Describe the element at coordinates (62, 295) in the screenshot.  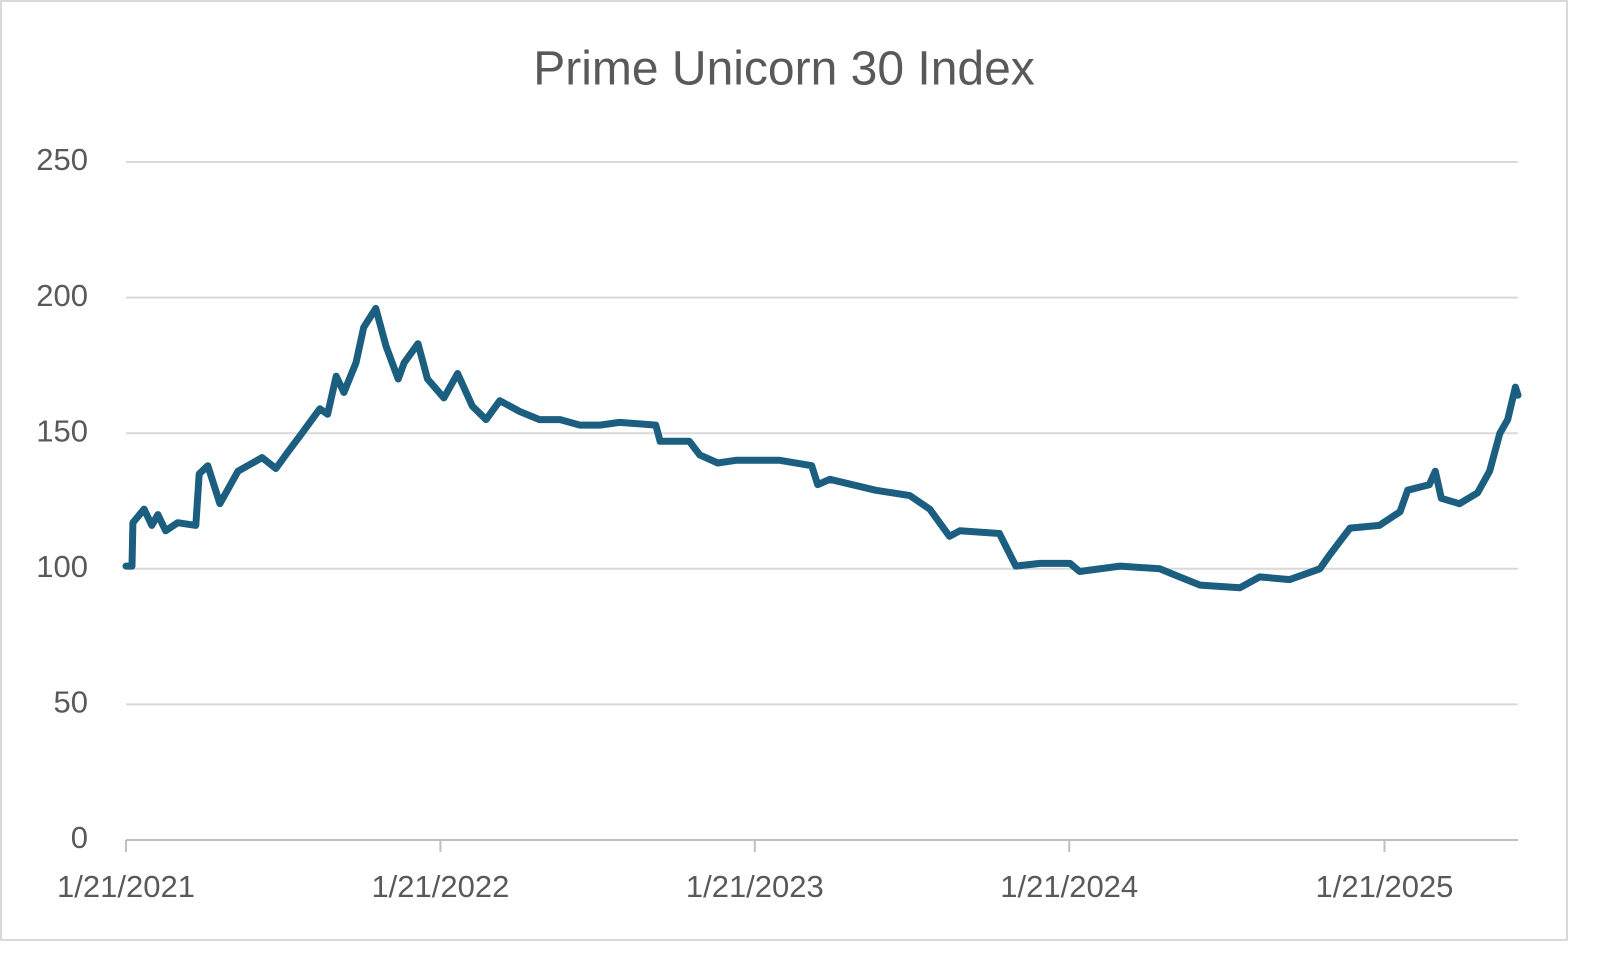
I see `y-tick-label: 200` at that location.